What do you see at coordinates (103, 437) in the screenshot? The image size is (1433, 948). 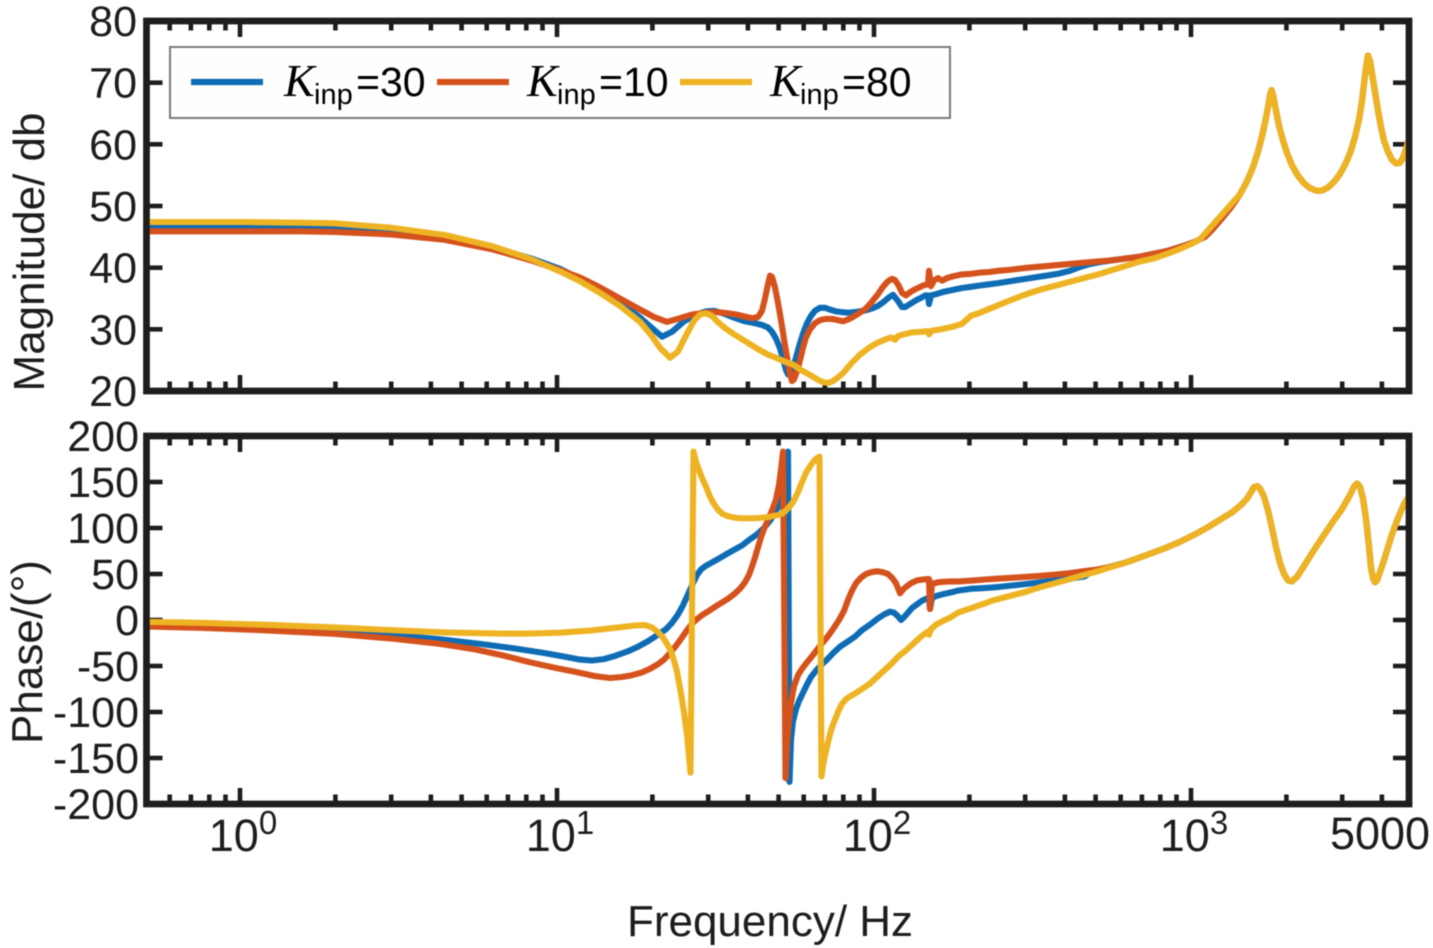 I see `svg-text: 200` at bounding box center [103, 437].